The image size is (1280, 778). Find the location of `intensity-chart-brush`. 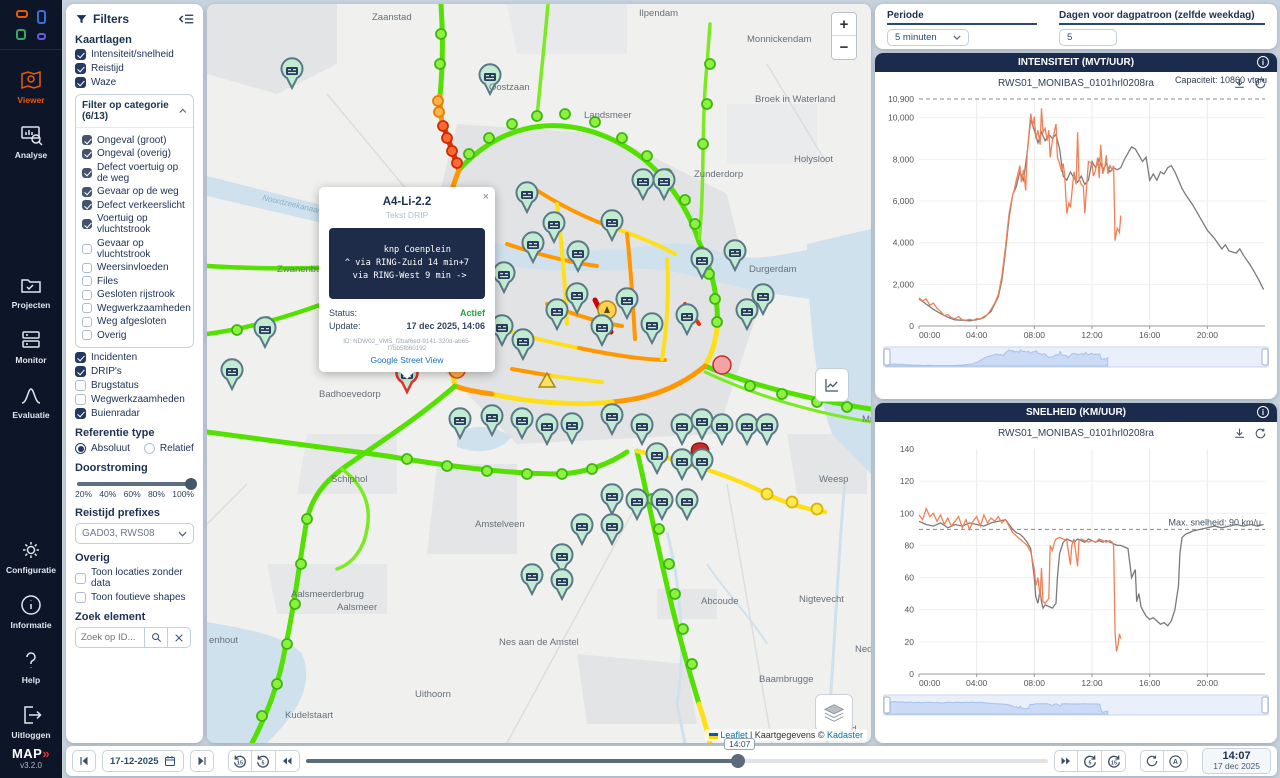

intensity-chart-brush is located at coordinates (1076, 357).